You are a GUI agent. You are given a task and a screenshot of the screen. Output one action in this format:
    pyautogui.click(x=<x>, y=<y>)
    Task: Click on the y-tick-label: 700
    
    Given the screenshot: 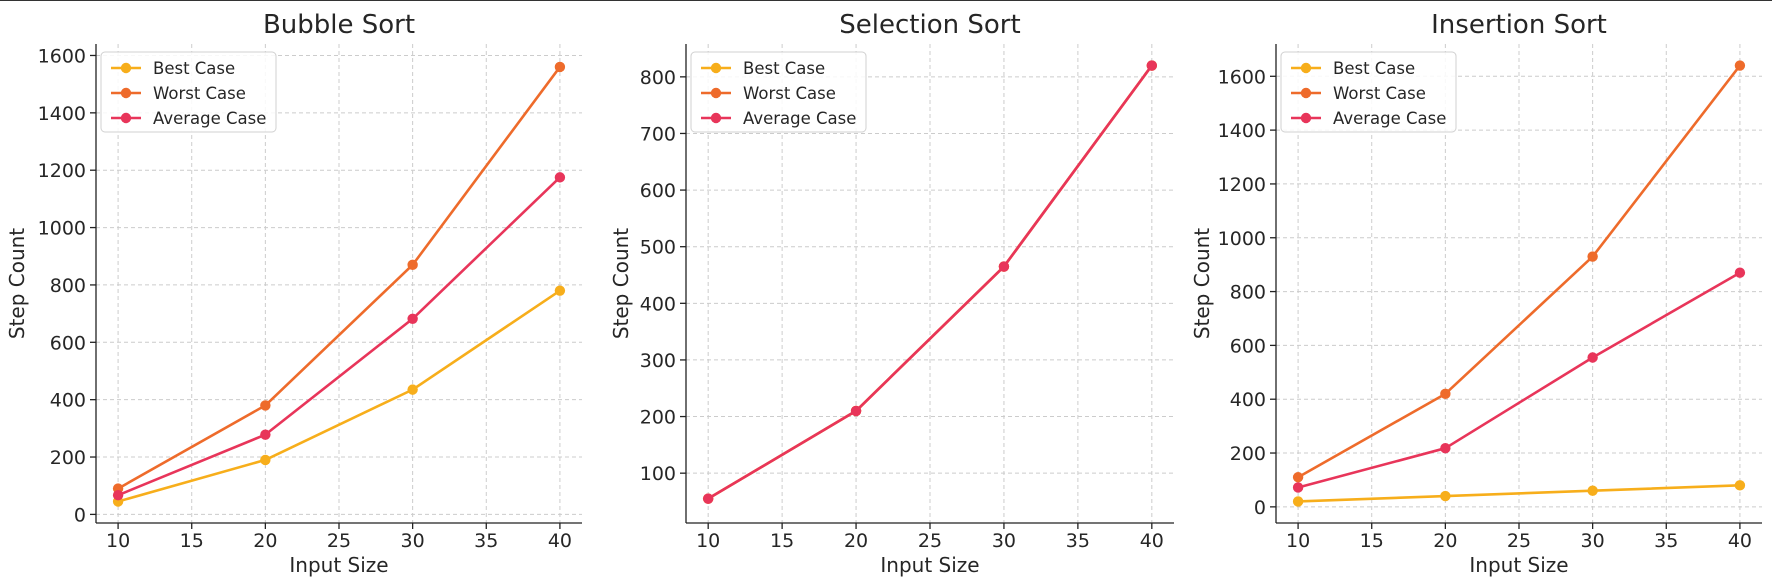 What is the action you would take?
    pyautogui.click(x=658, y=134)
    